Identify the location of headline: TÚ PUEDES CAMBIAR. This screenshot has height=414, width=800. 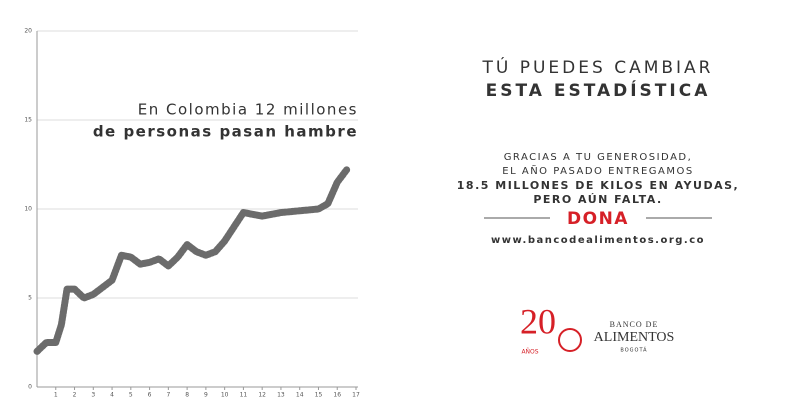
(598, 67).